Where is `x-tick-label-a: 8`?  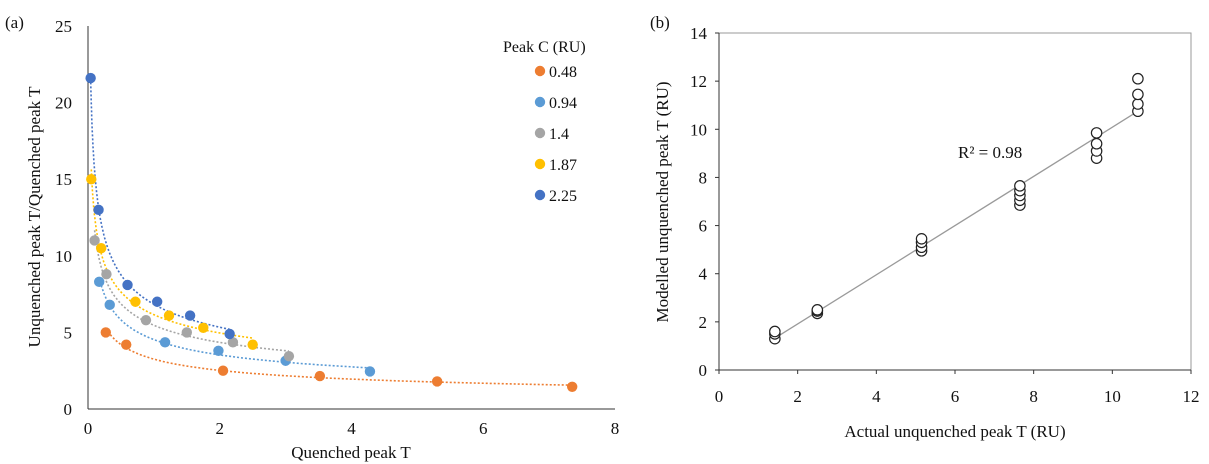 x-tick-label-a: 8 is located at coordinates (615, 428).